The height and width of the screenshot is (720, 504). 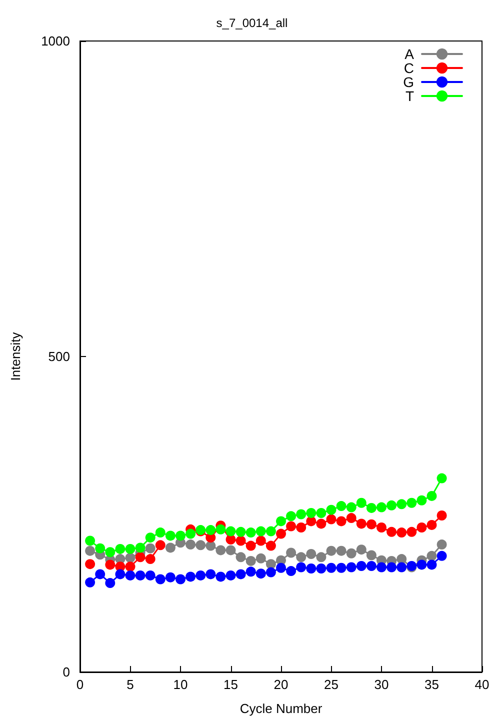 I want to click on y-tick-label: 1000, so click(x=55, y=41).